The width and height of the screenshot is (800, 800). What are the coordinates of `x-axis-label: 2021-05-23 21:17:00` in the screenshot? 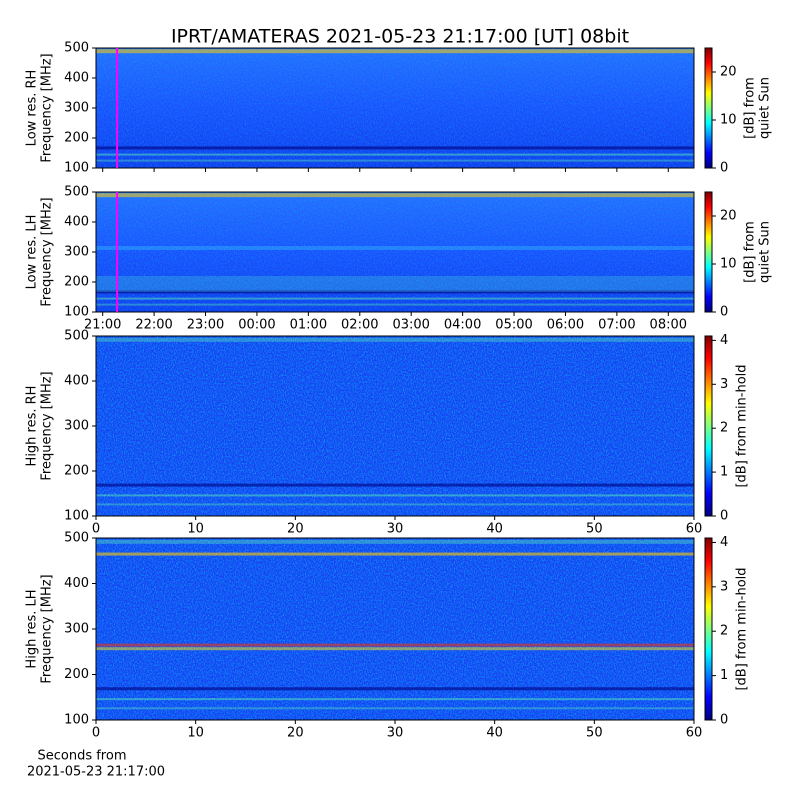 It's located at (96, 772).